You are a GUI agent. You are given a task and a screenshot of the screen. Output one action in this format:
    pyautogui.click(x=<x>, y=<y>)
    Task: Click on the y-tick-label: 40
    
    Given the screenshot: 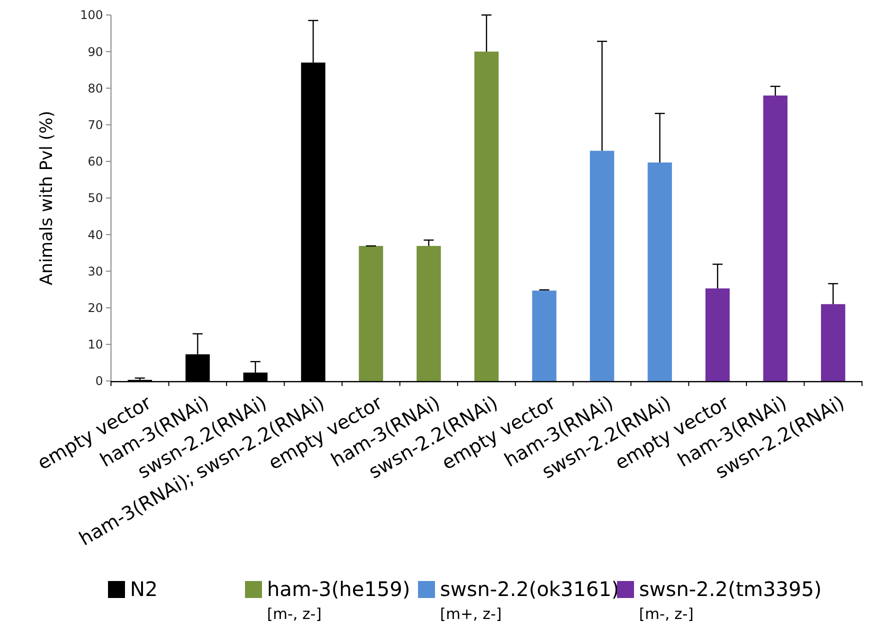 What is the action you would take?
    pyautogui.click(x=95, y=235)
    